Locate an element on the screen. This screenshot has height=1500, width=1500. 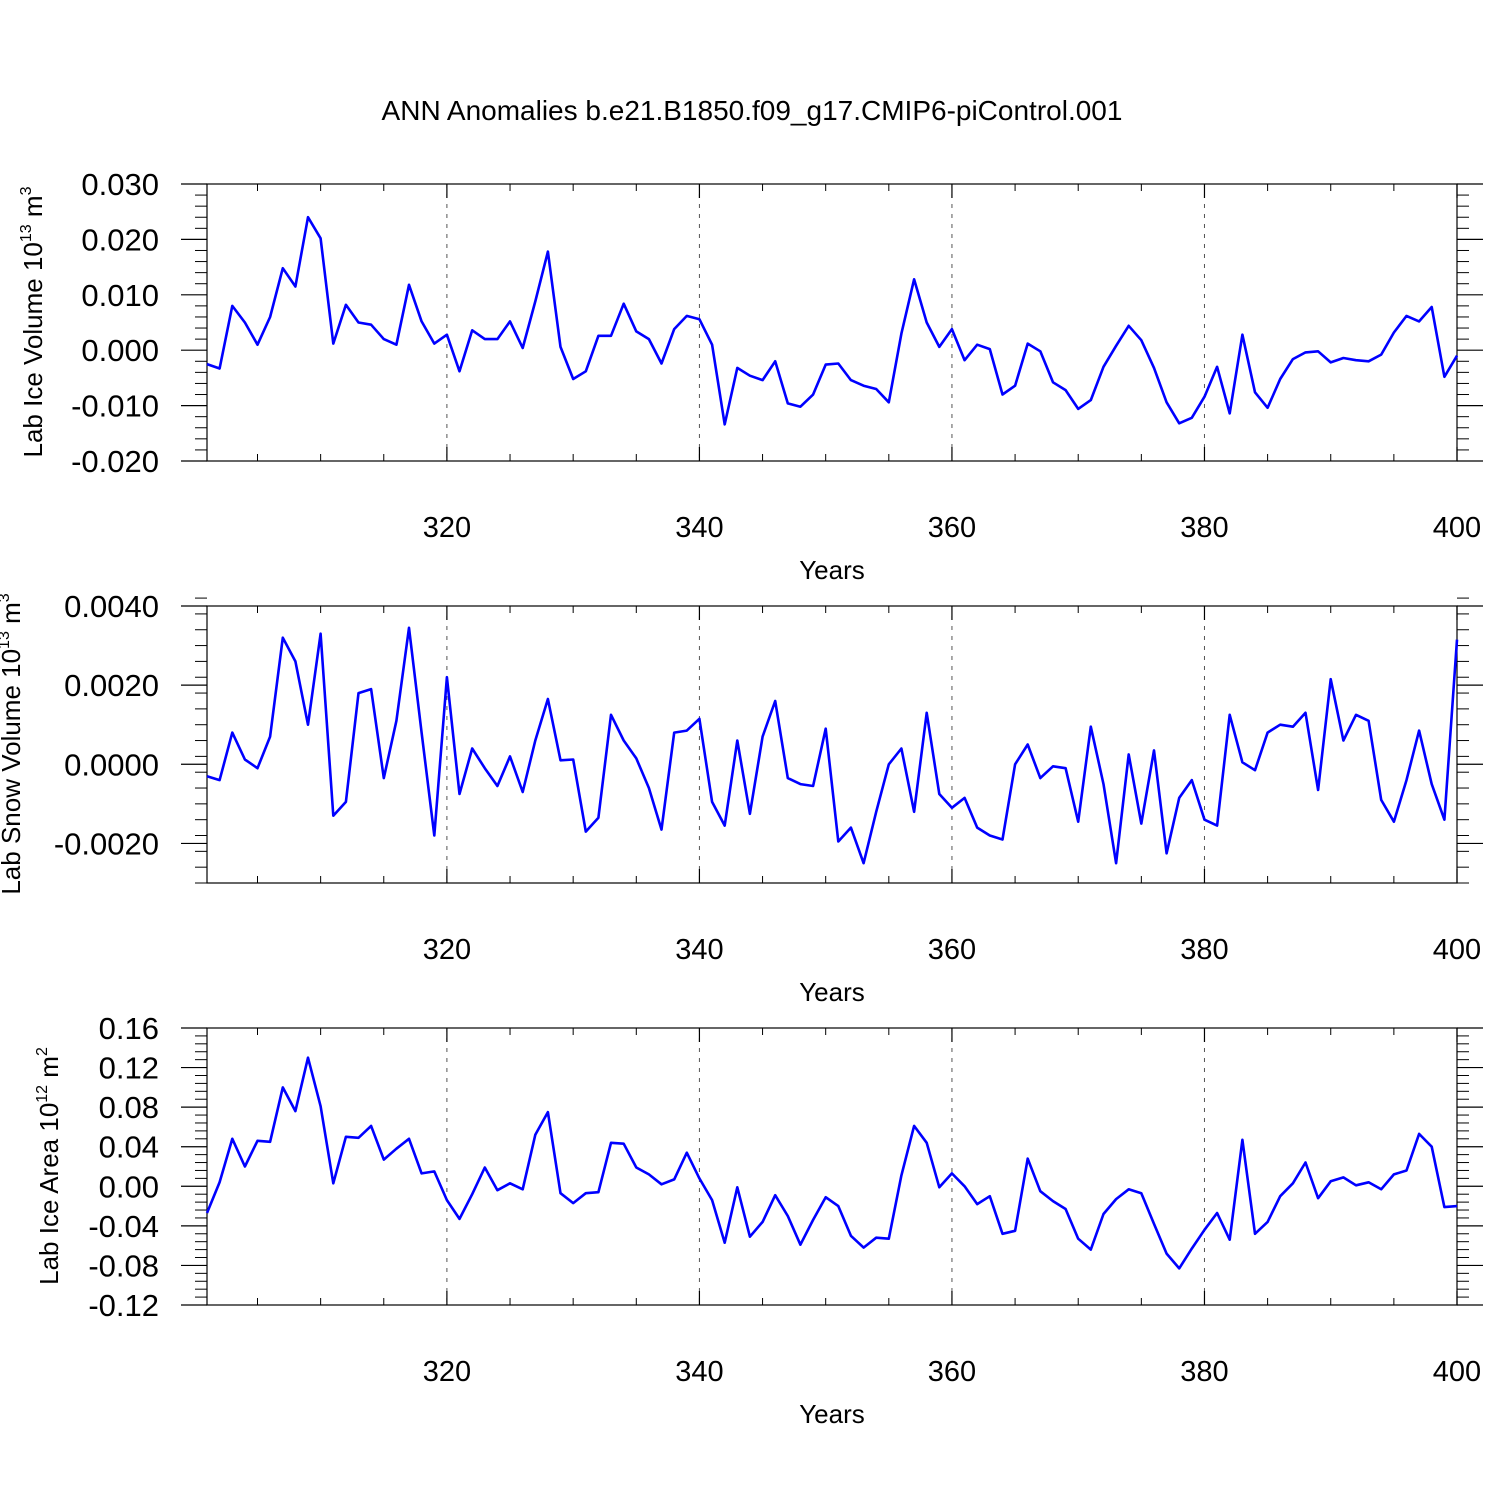
y-tick-label: 0.020 is located at coordinates (120, 239).